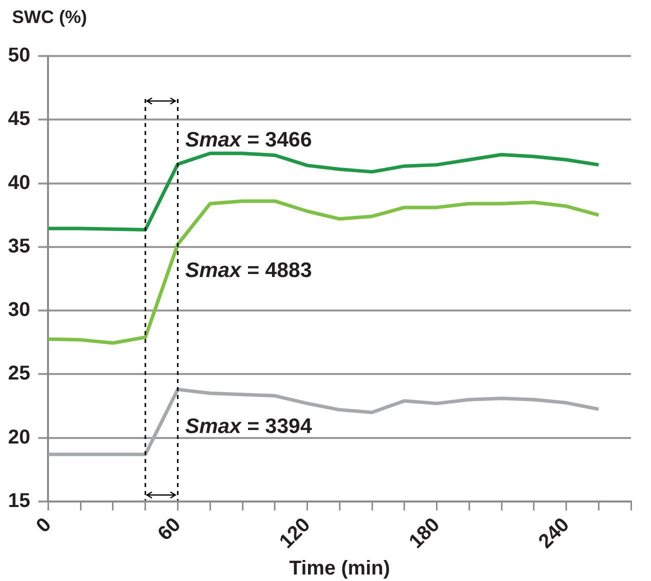 The width and height of the screenshot is (651, 581). What do you see at coordinates (19, 310) in the screenshot?
I see `y-tick-label: 30` at bounding box center [19, 310].